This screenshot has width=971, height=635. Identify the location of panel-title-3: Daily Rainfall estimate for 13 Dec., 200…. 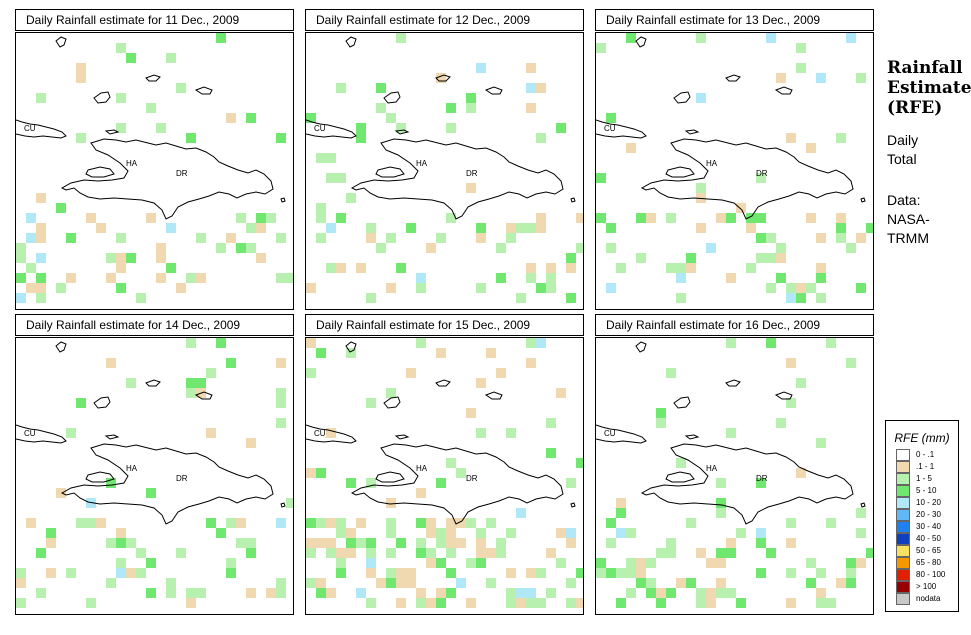
(734, 20).